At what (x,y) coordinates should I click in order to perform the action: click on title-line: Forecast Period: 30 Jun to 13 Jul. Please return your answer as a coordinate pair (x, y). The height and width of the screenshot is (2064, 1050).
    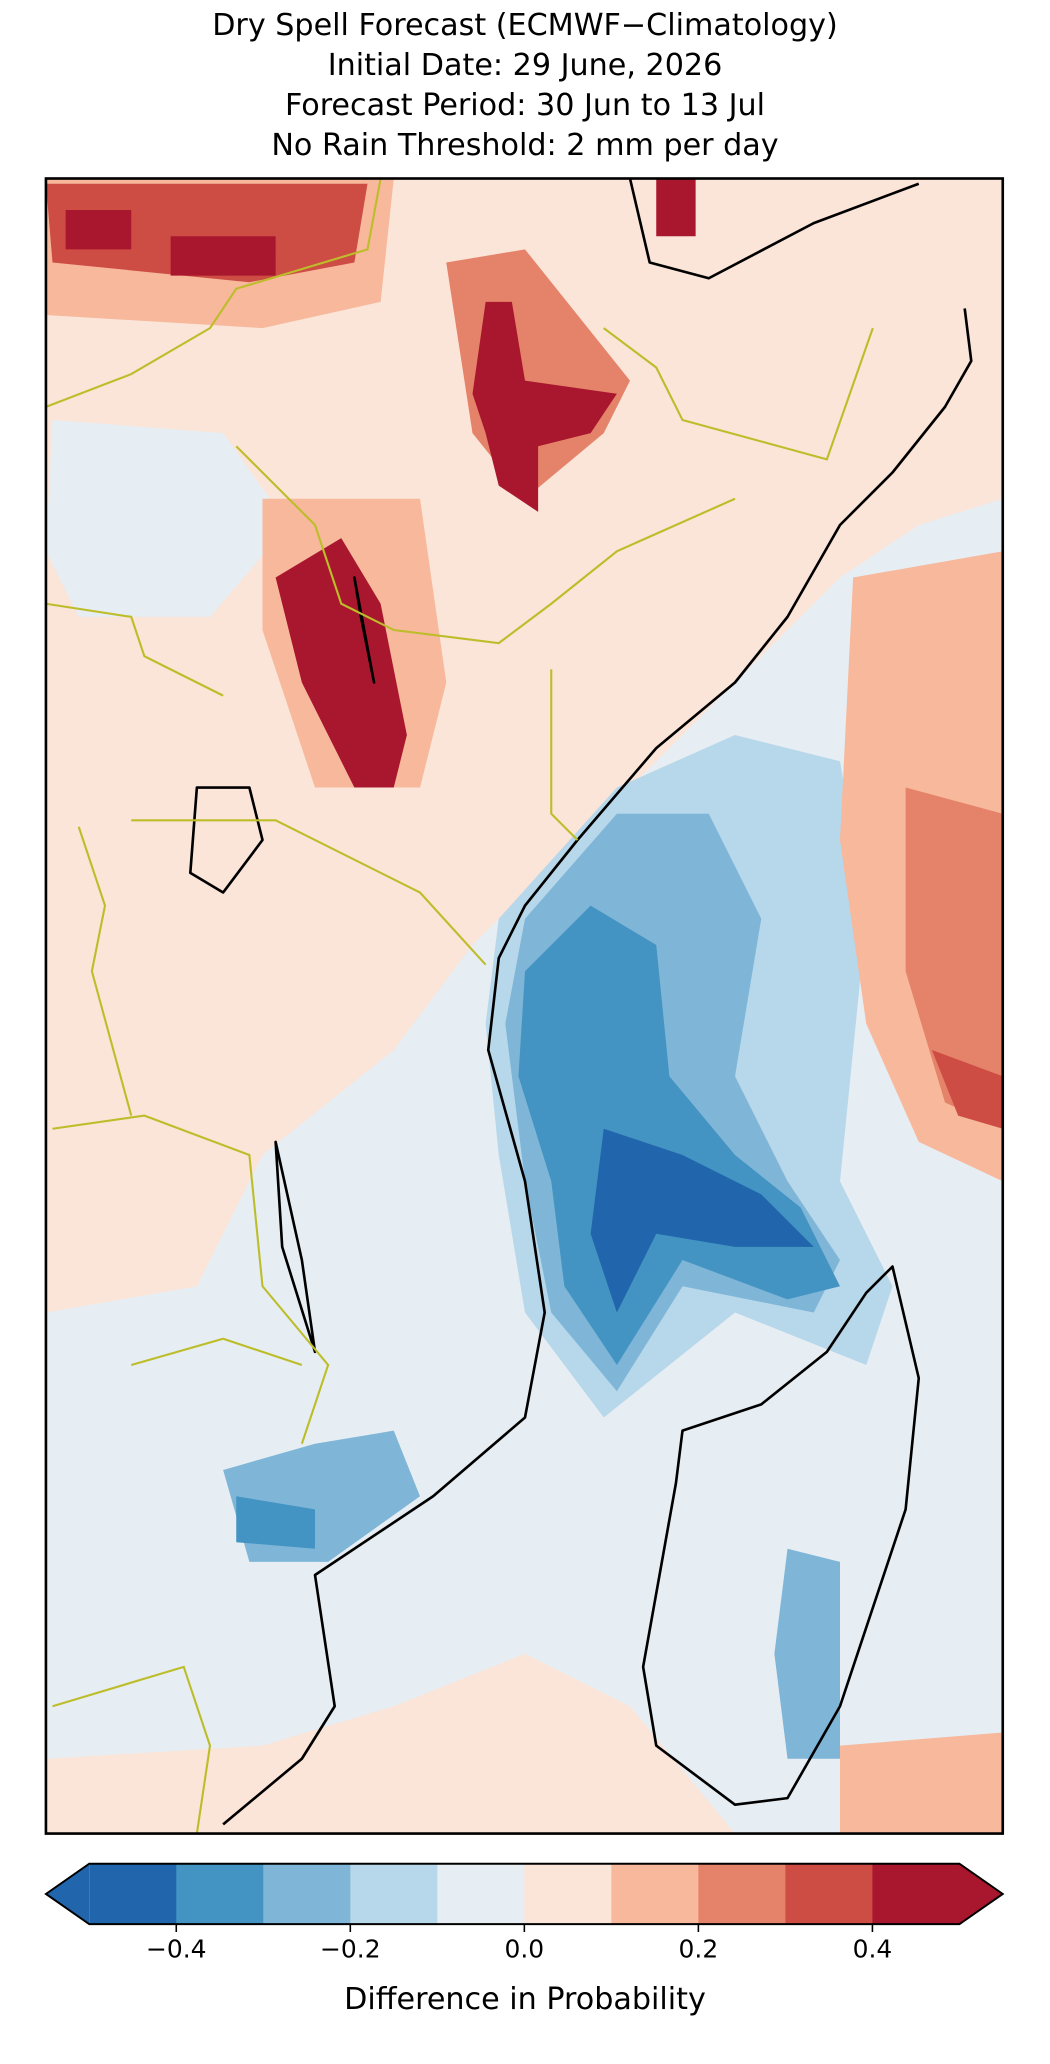
    Looking at the image, I should click on (525, 105).